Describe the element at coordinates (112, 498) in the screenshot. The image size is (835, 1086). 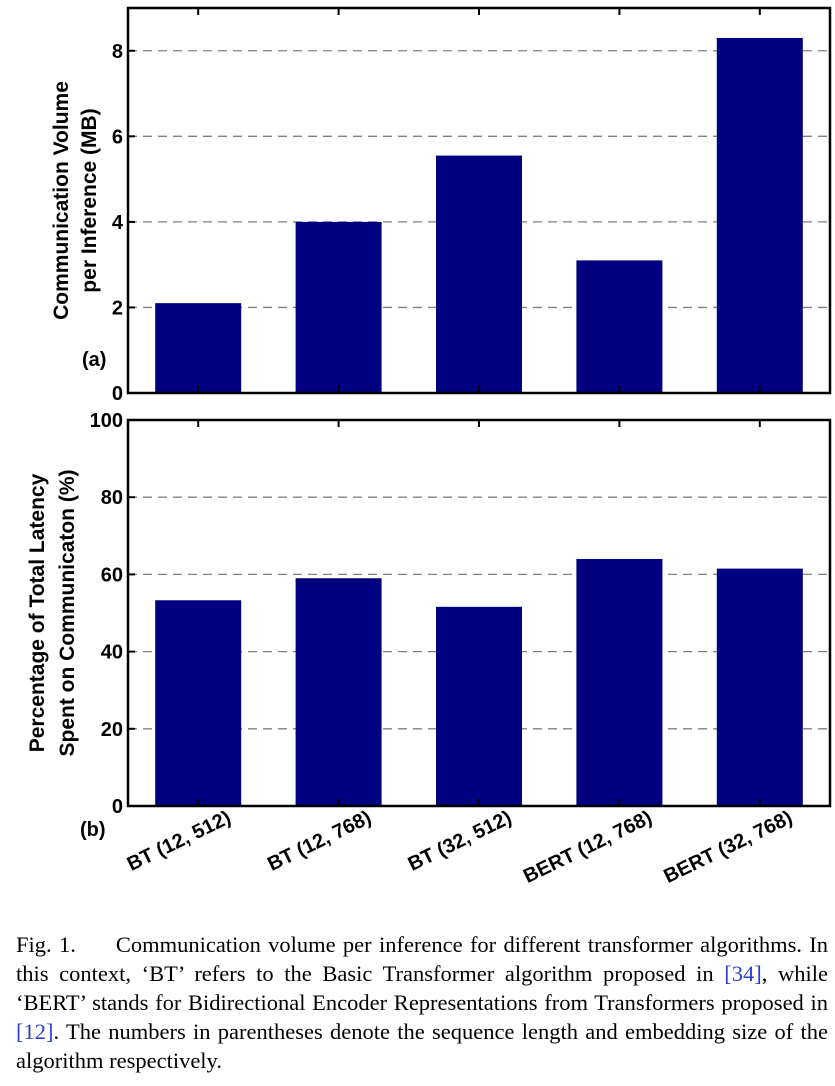
I see `ytick-label-b-4: 80` at that location.